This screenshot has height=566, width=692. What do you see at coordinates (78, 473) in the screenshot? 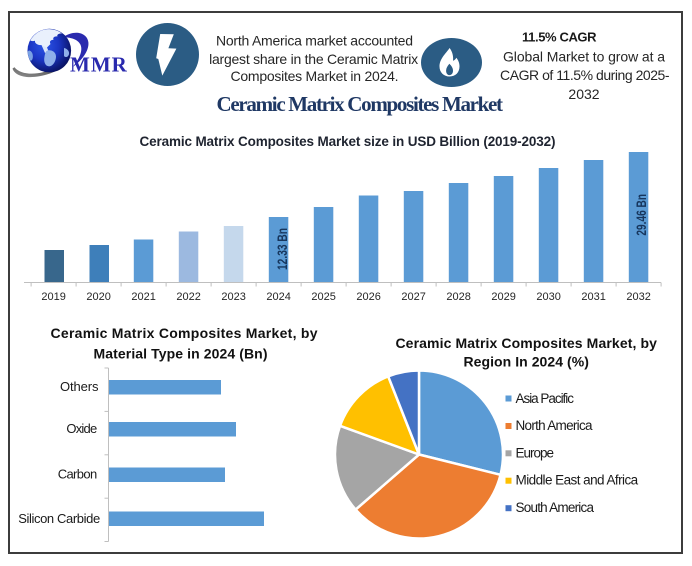
I see `svg-text: Carbon` at bounding box center [78, 473].